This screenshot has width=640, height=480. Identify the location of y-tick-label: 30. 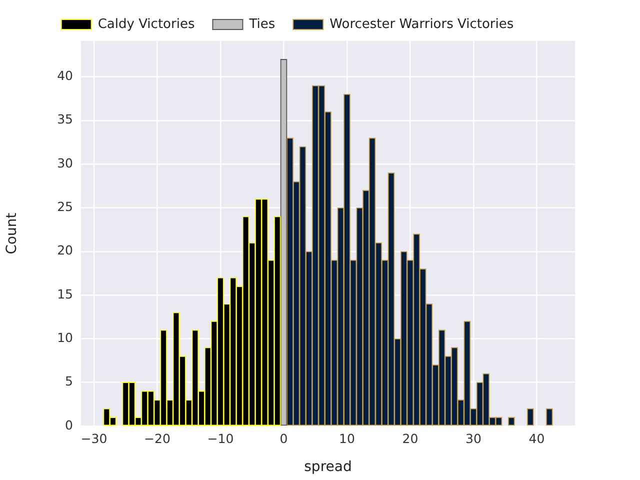
(65, 162).